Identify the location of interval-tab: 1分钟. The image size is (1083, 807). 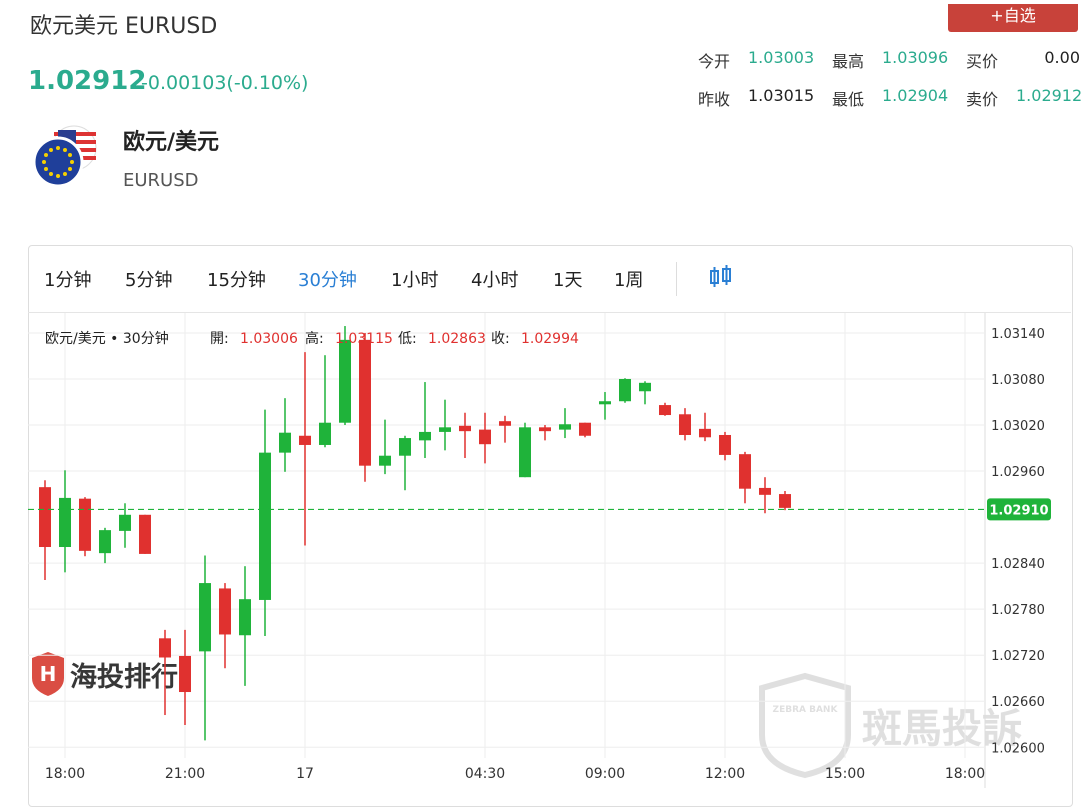
(68, 280).